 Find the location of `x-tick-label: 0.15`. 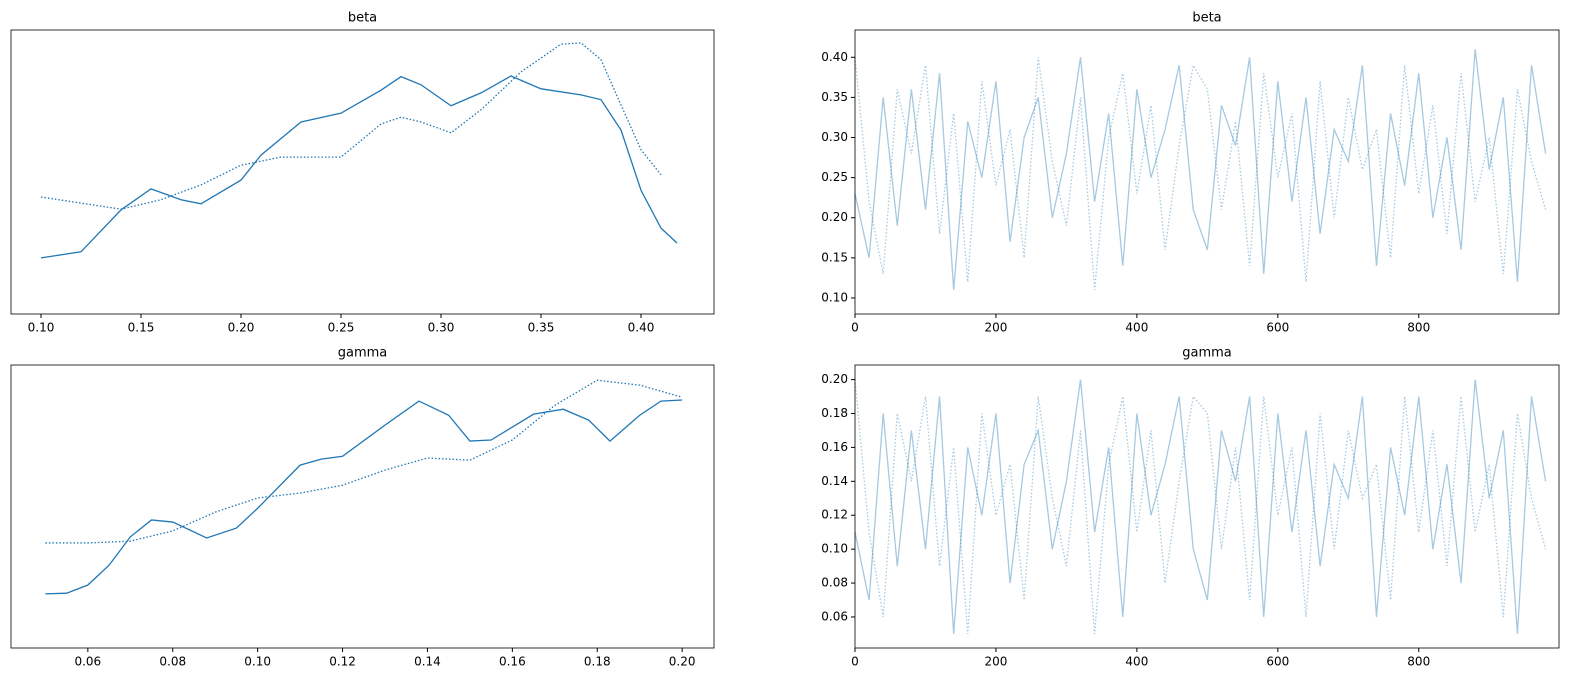

x-tick-label: 0.15 is located at coordinates (141, 328).